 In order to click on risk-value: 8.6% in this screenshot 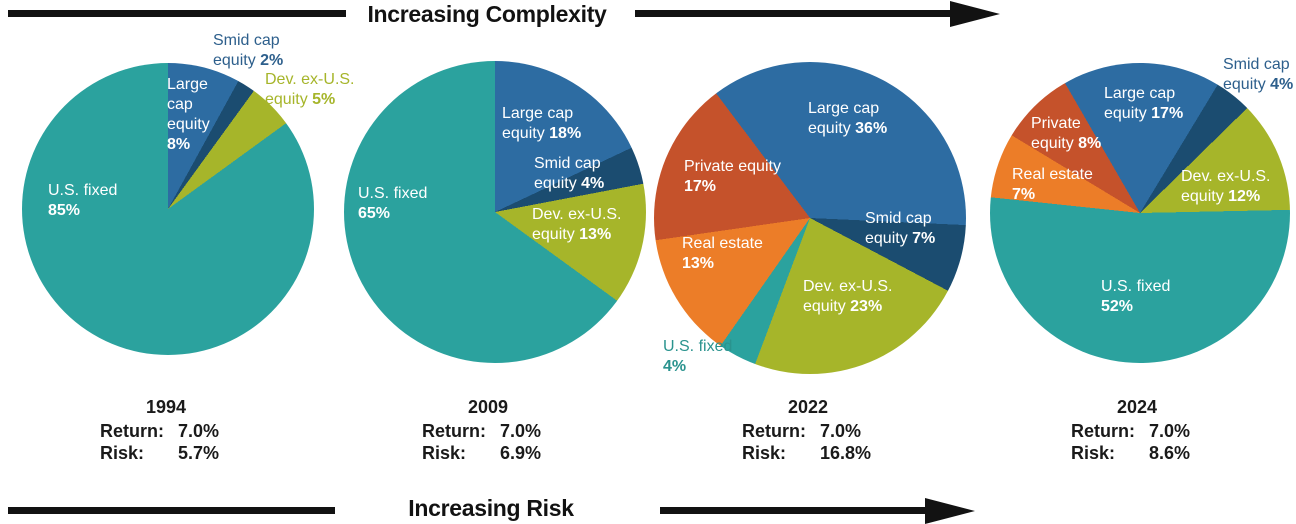, I will do `click(1170, 453)`.